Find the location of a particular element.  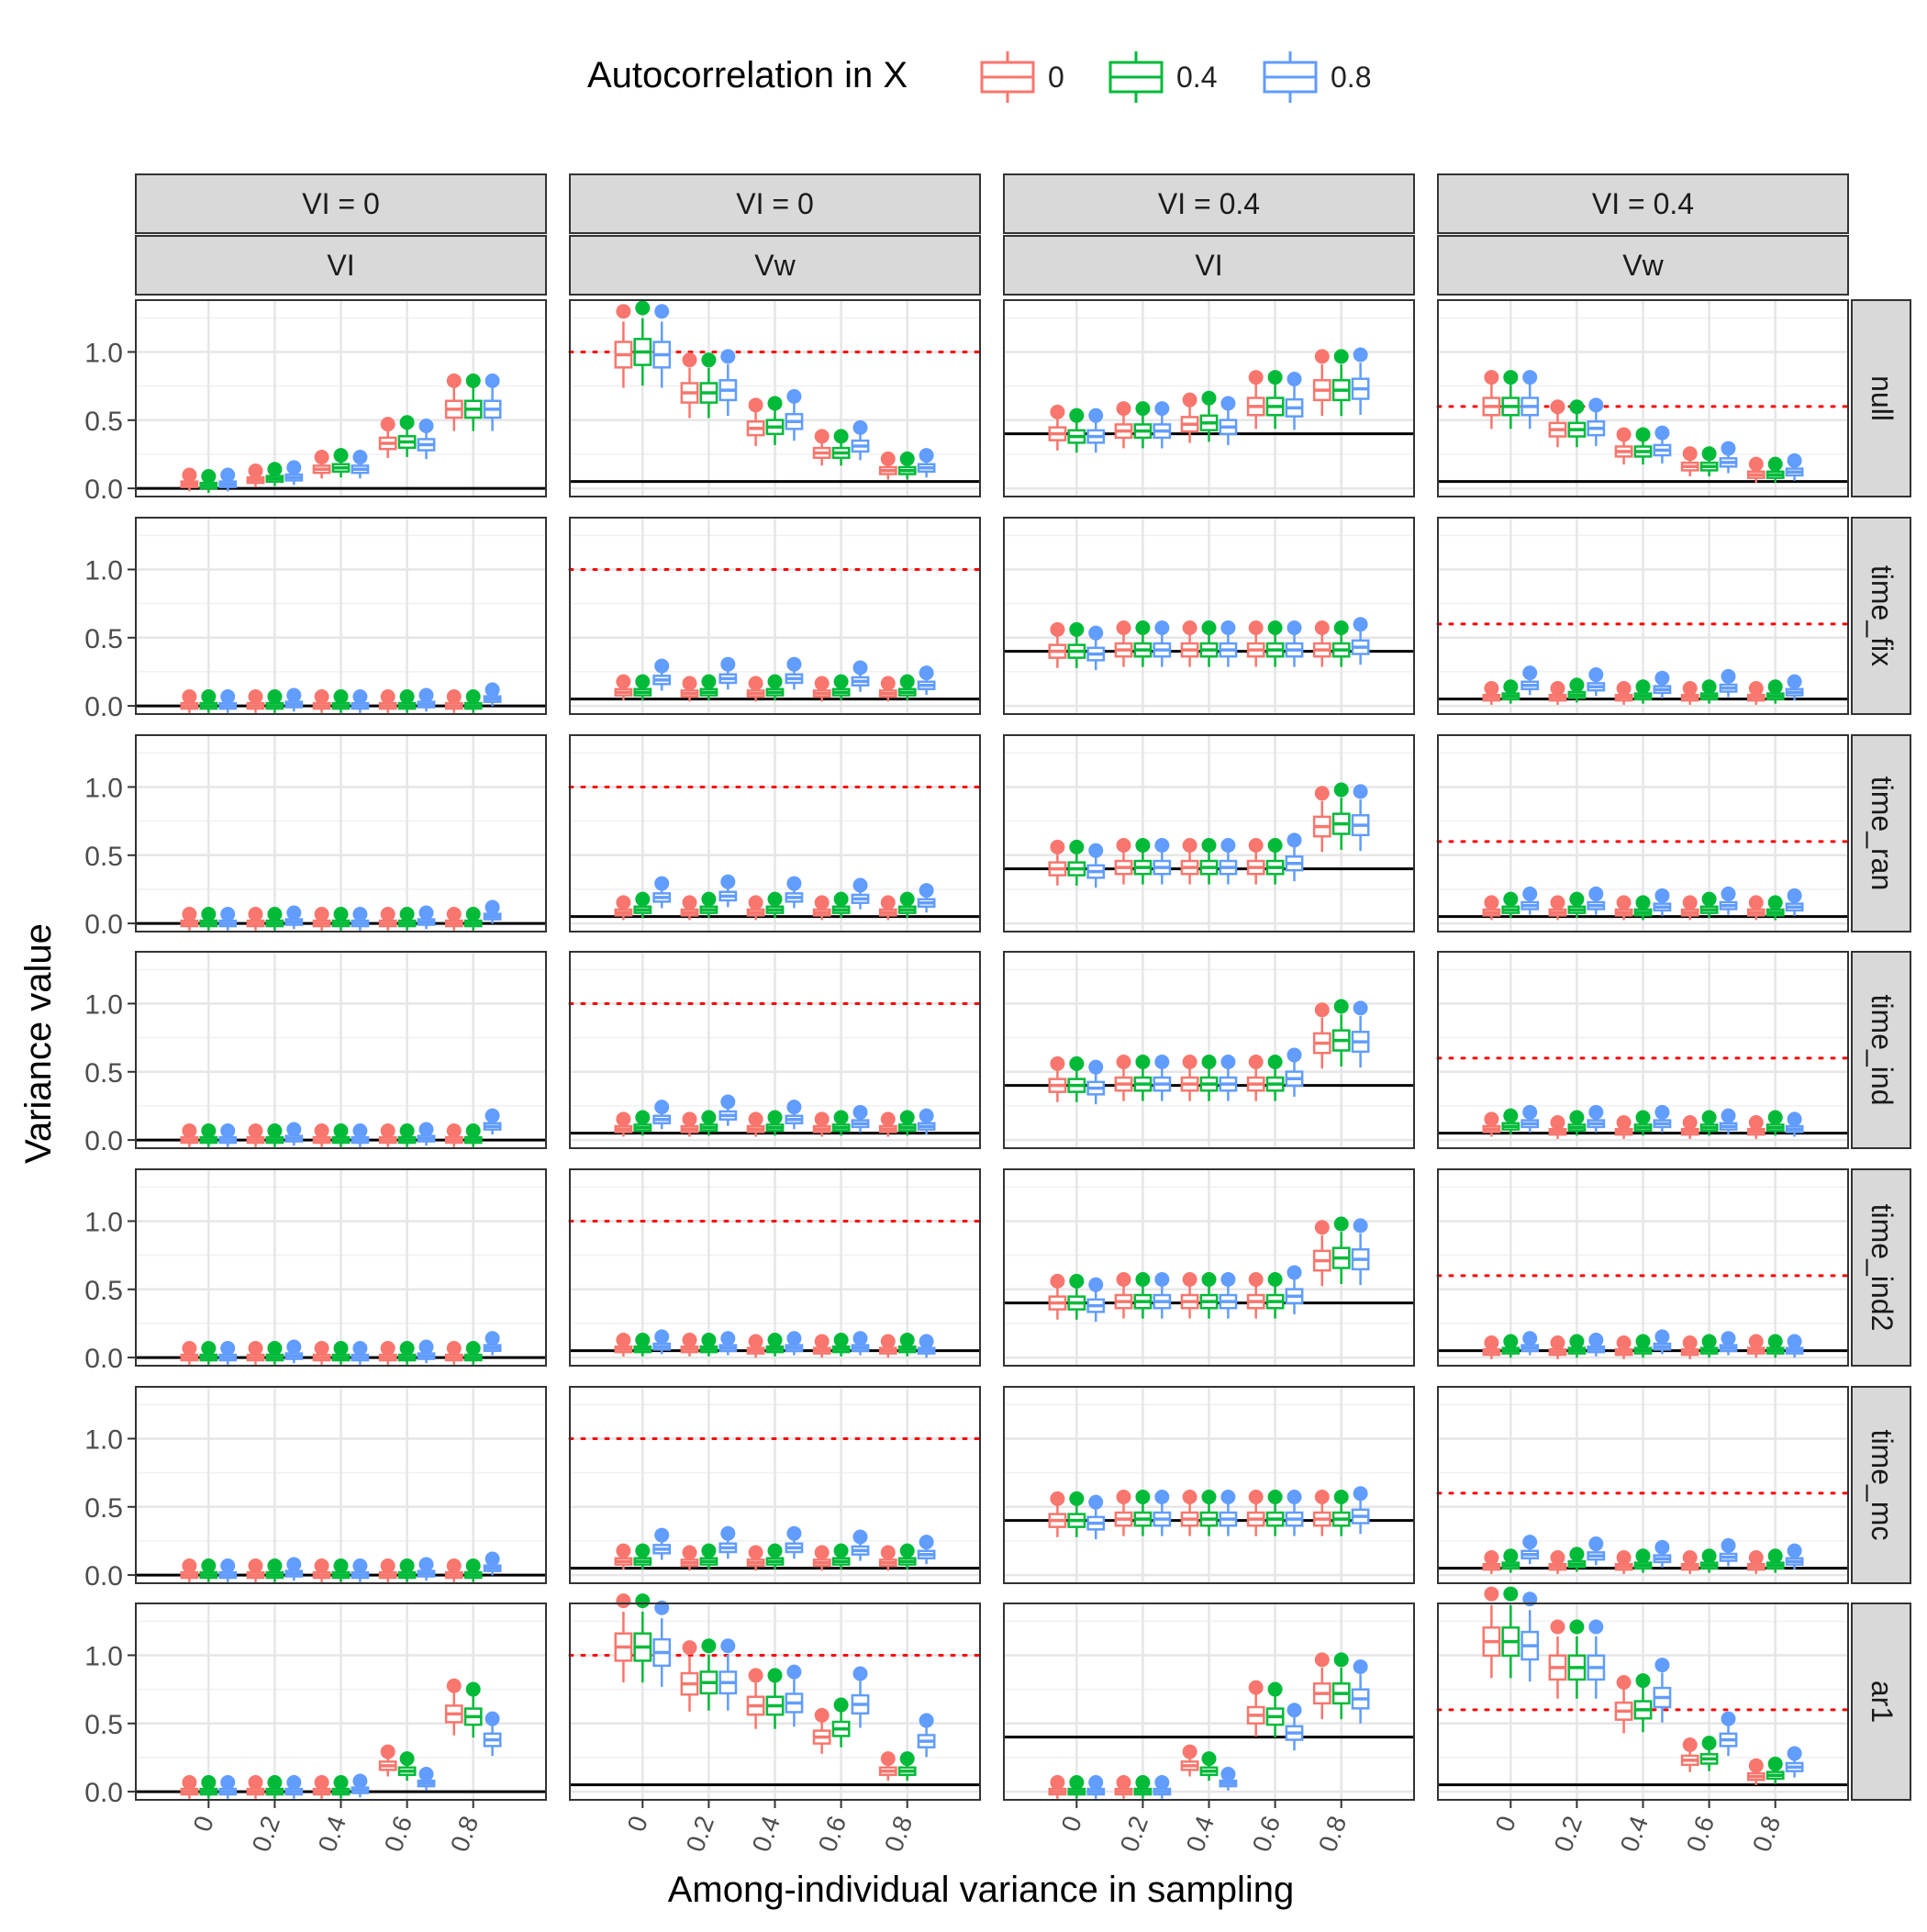

row-strip-null: null is located at coordinates (1881, 398).